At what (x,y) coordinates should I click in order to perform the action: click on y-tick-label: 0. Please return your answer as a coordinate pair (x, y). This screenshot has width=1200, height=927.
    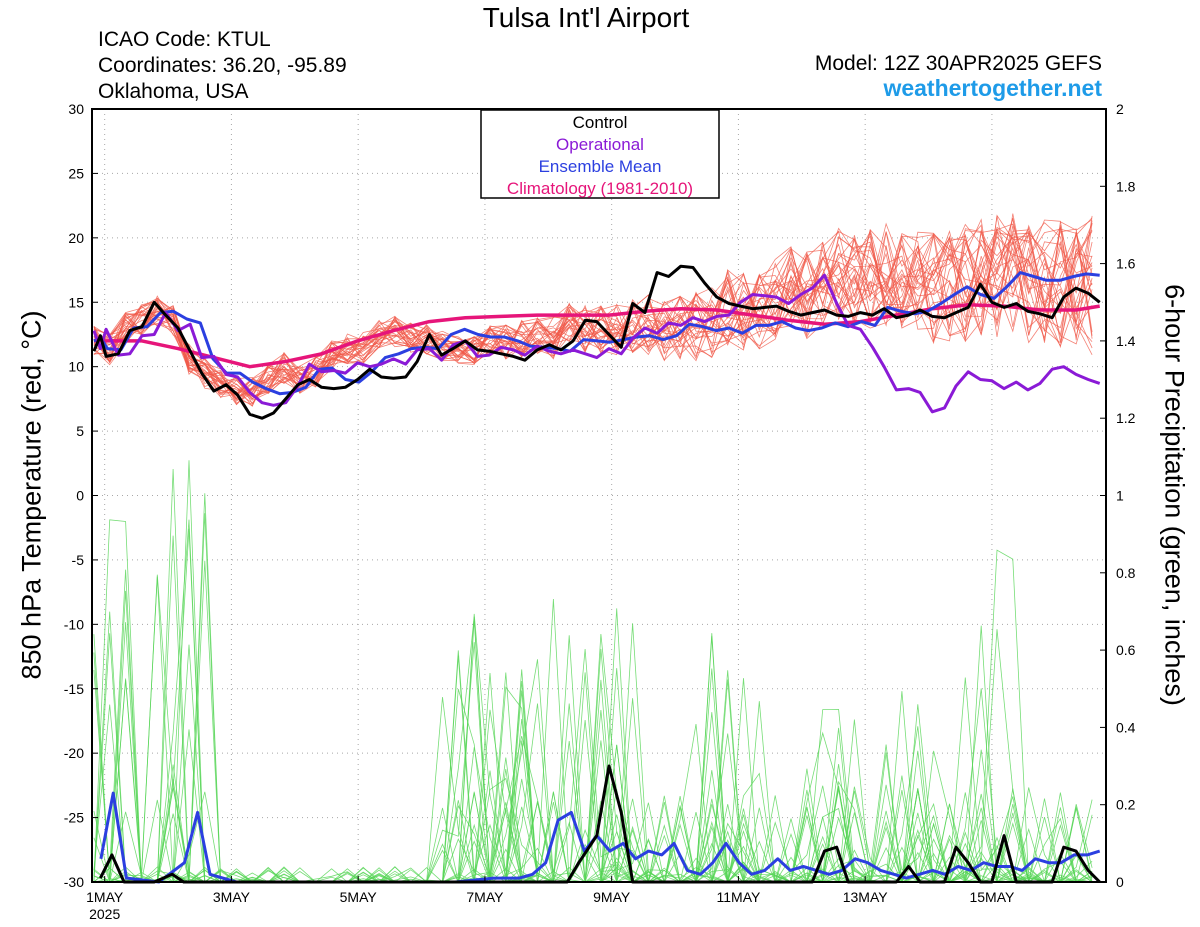
    Looking at the image, I should click on (80, 496).